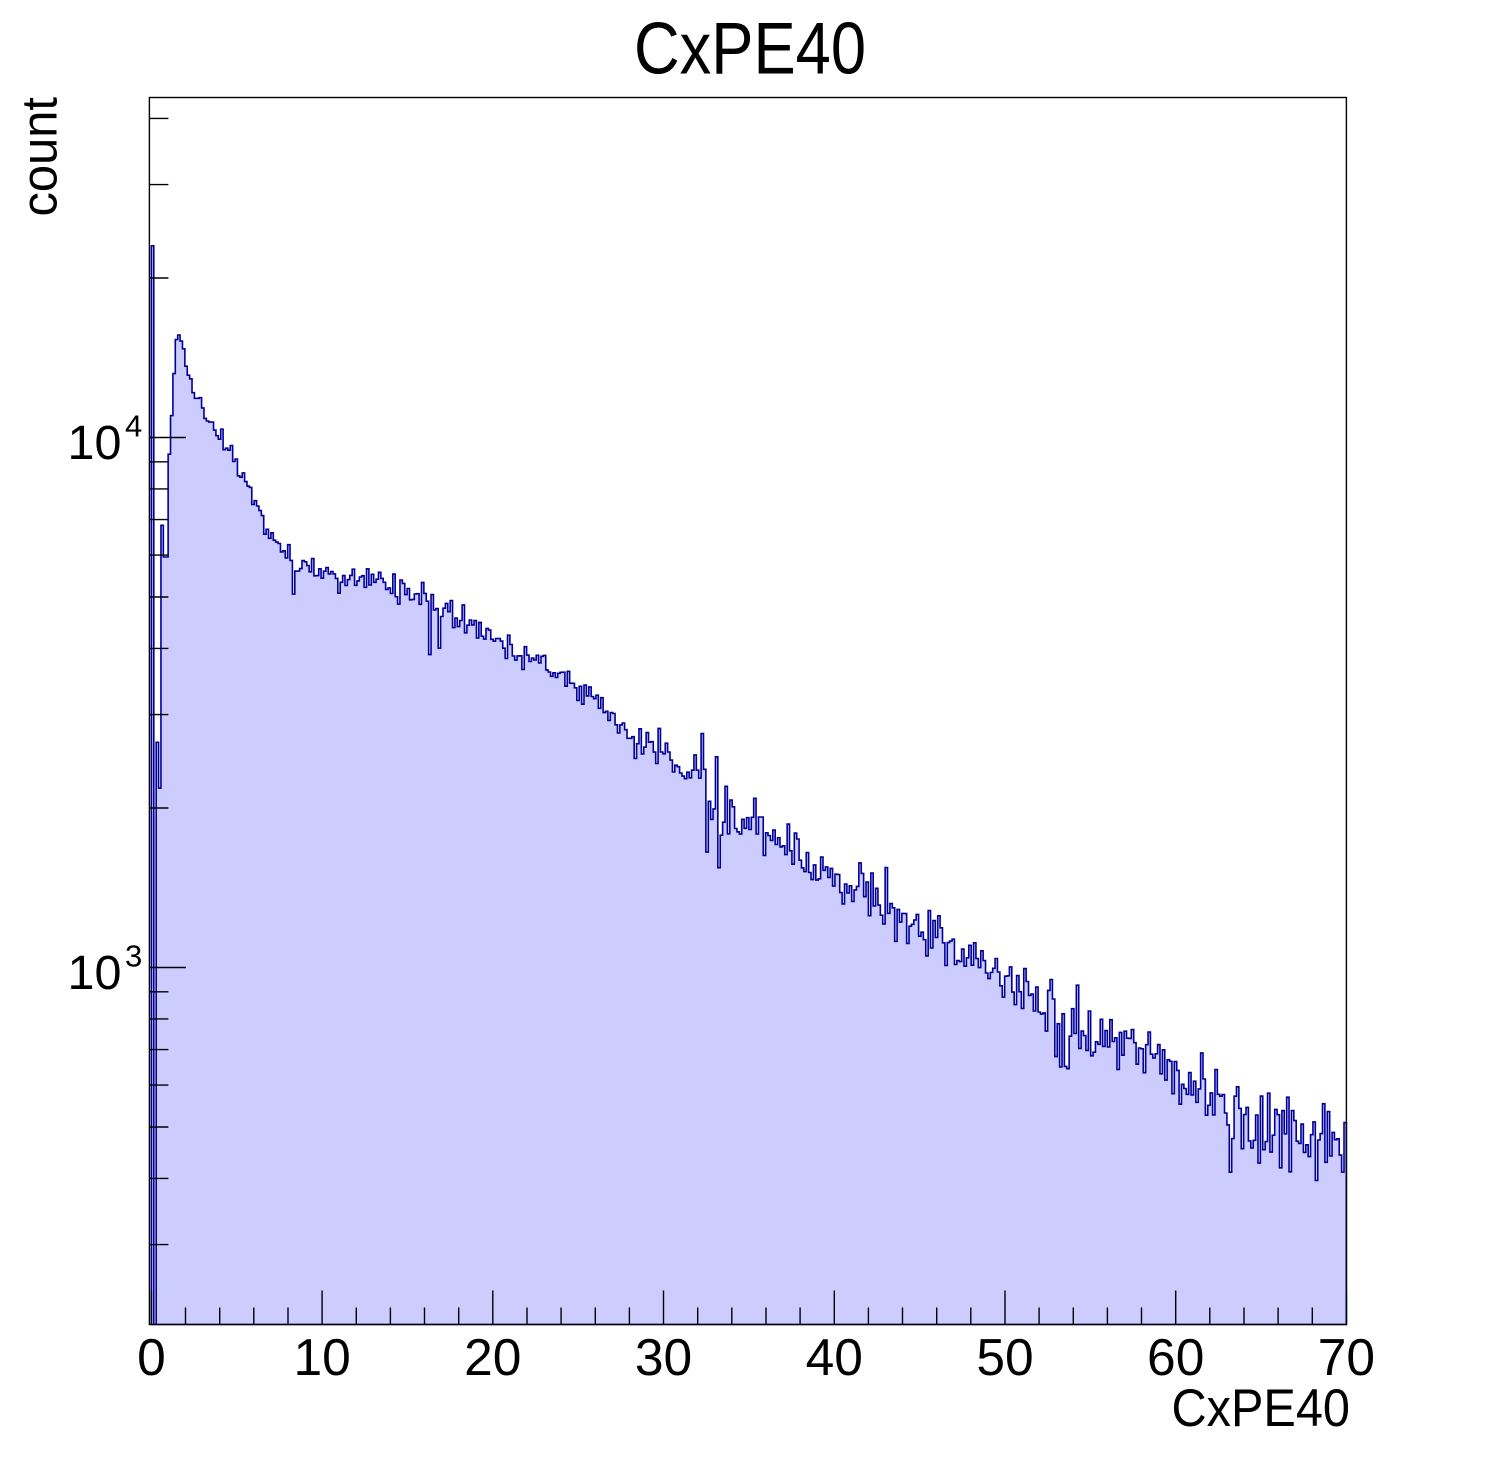  Describe the element at coordinates (1004, 1357) in the screenshot. I see `svg-text: 50` at that location.